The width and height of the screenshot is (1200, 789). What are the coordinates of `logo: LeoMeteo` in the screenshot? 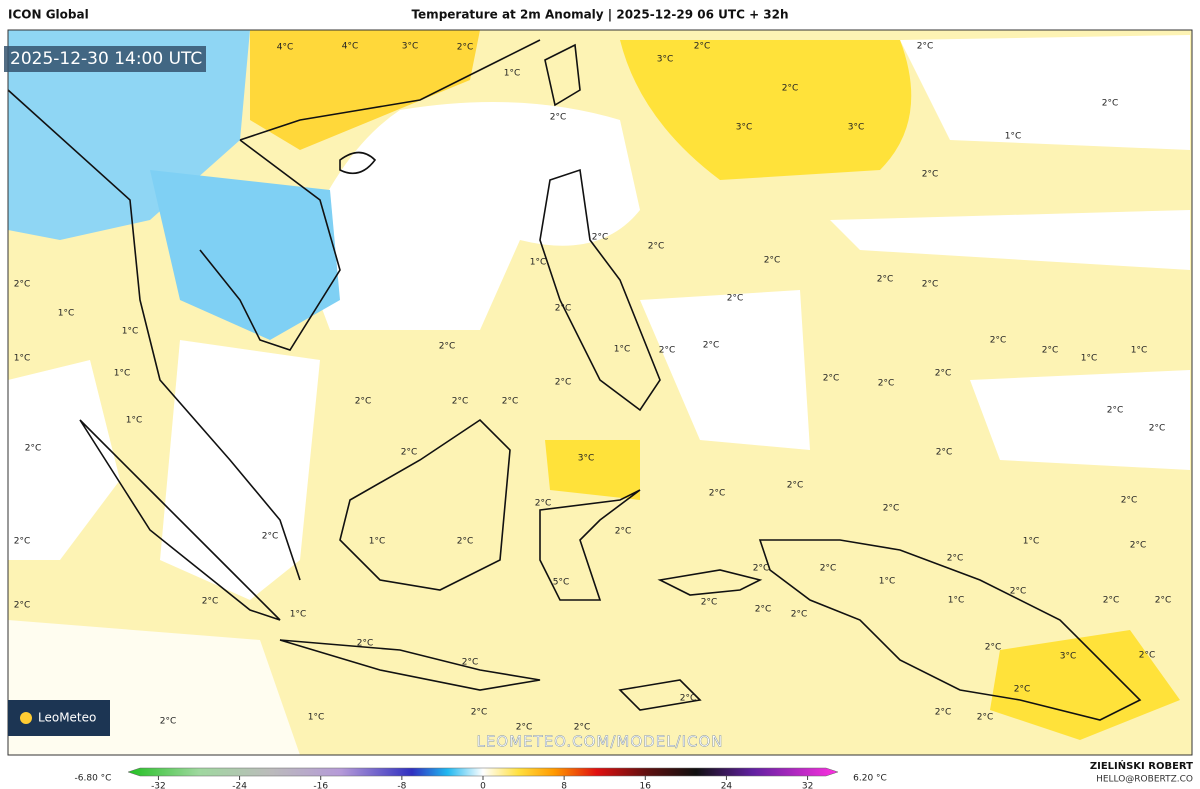 It's located at (67, 718).